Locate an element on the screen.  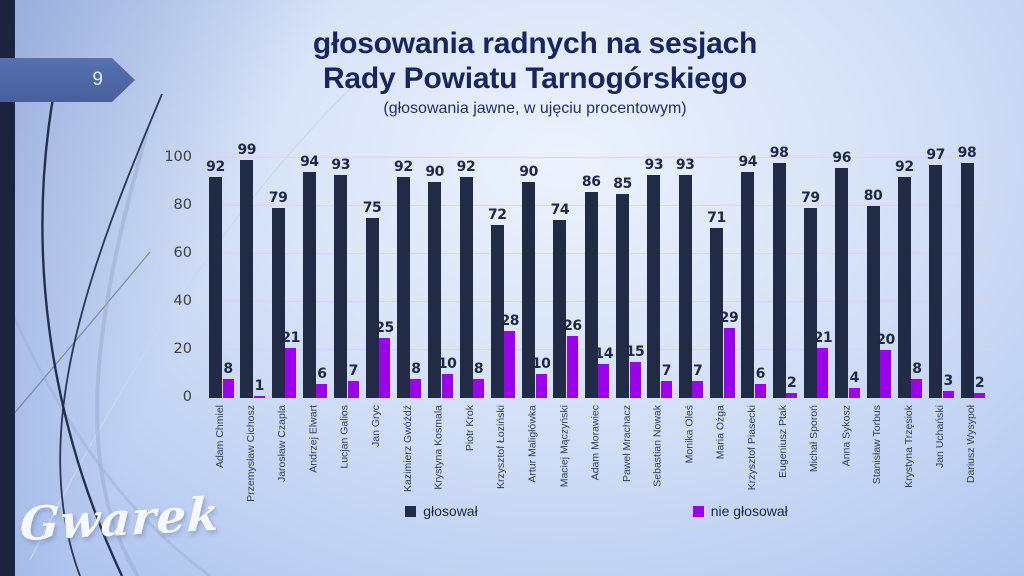
bar-group: 94 6 is located at coordinates (752, 276).